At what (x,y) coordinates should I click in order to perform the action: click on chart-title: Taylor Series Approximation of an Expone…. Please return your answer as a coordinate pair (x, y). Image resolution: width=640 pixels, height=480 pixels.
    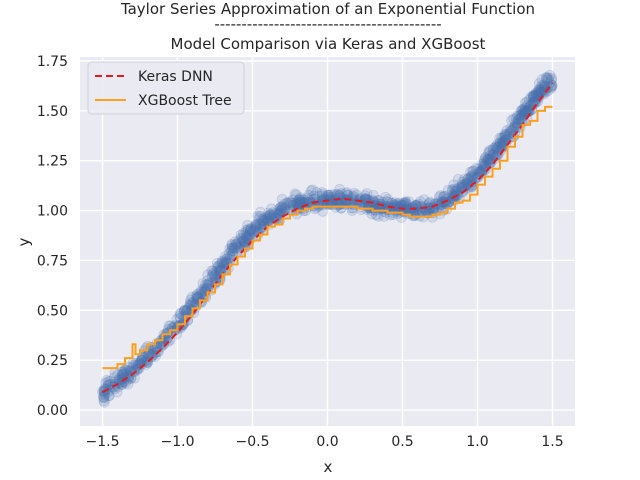
    Looking at the image, I should click on (327, 9).